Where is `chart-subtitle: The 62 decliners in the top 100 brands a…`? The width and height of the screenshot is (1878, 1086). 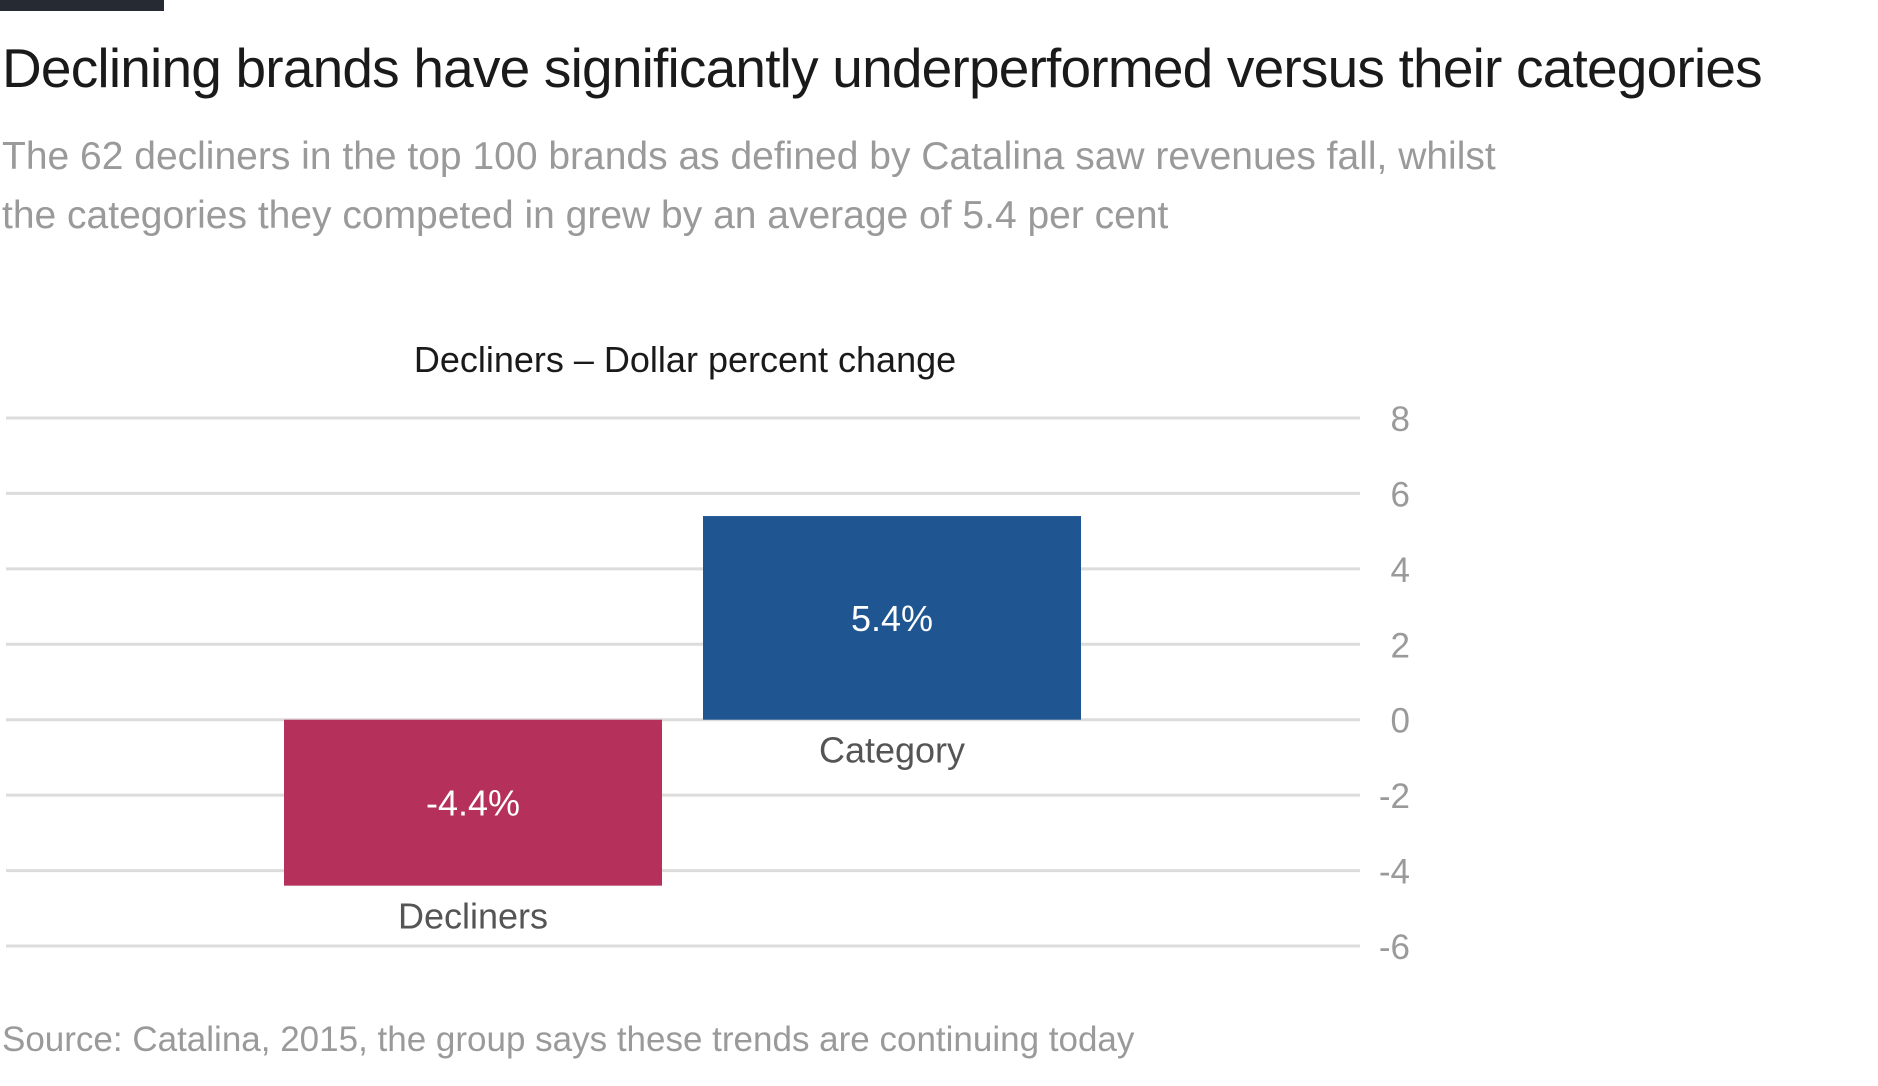 chart-subtitle: The 62 decliners in the top 100 brands a… is located at coordinates (822, 186).